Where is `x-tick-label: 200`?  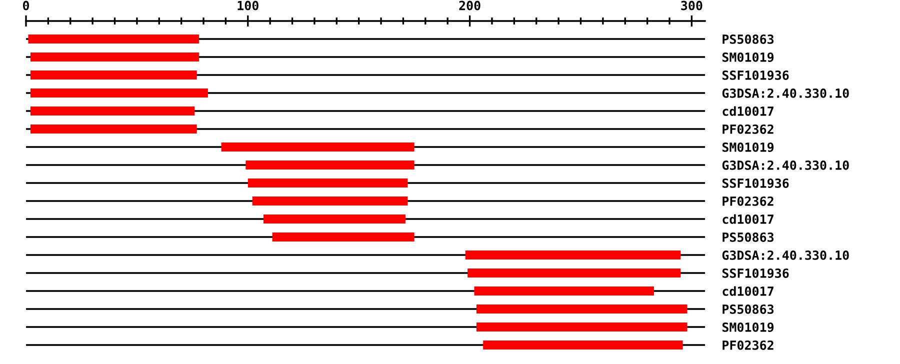
x-tick-label: 200 is located at coordinates (469, 5).